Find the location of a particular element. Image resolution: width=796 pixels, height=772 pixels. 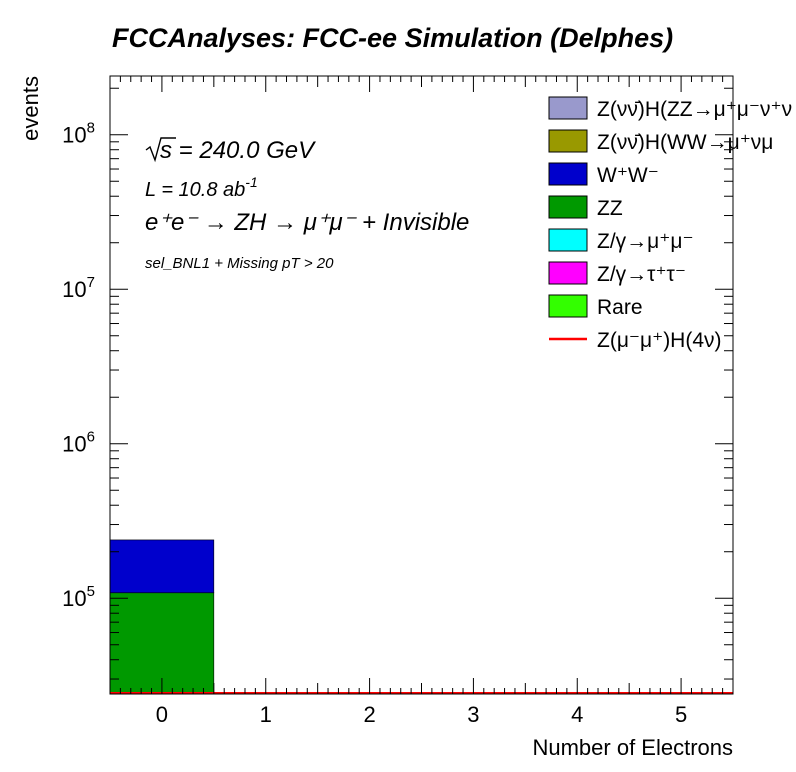

sqrt-symbol is located at coordinates (160, 150).